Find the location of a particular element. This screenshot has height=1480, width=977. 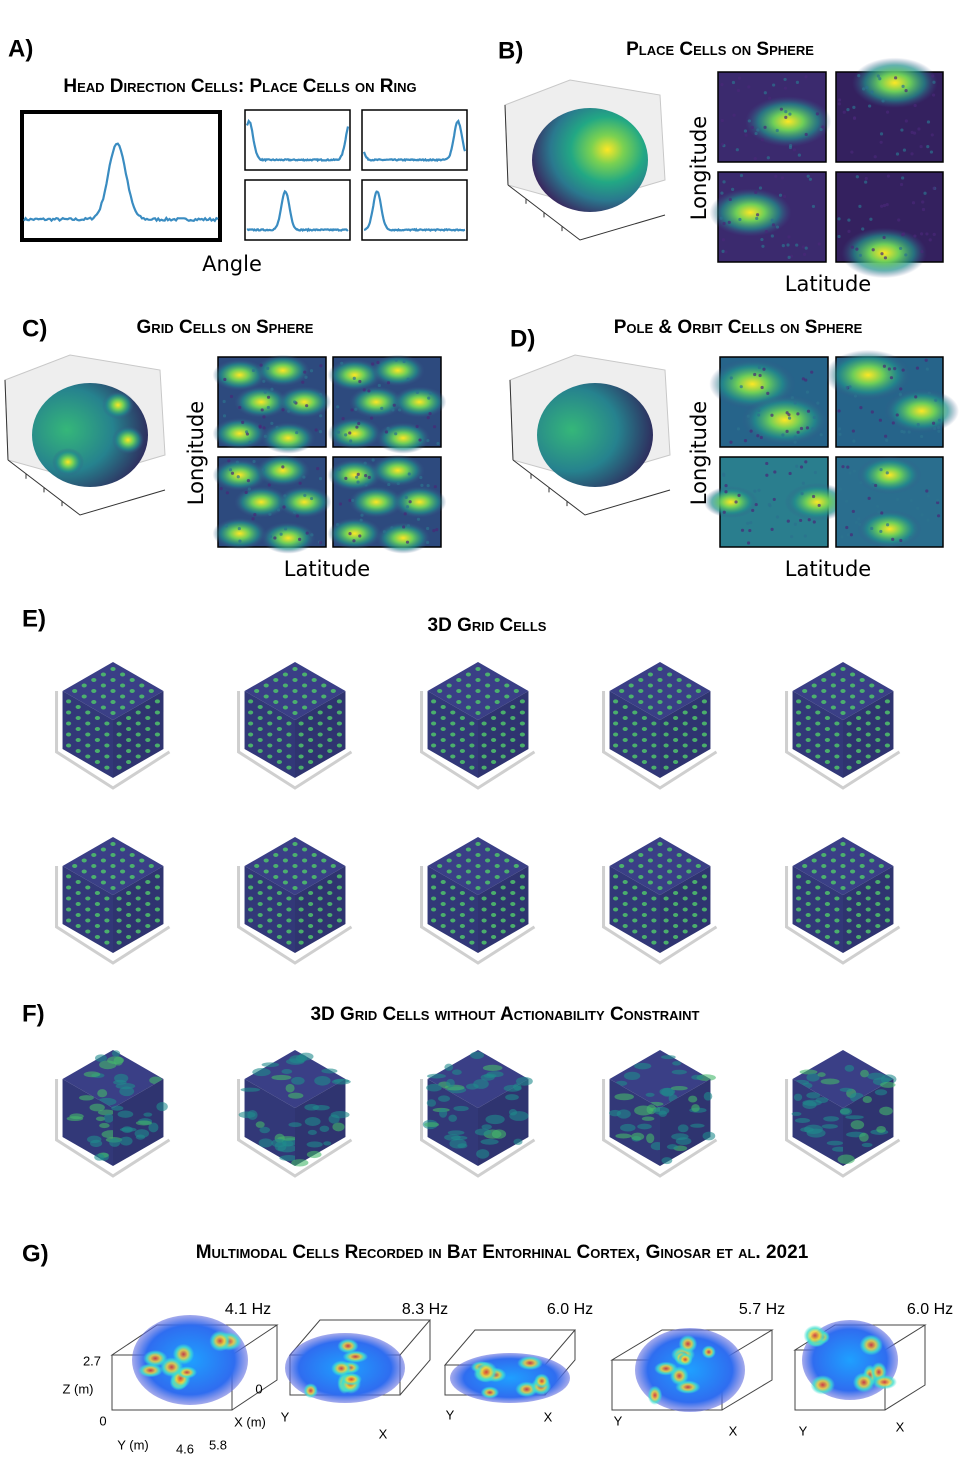

axis-label: Y is located at coordinates (450, 1414).